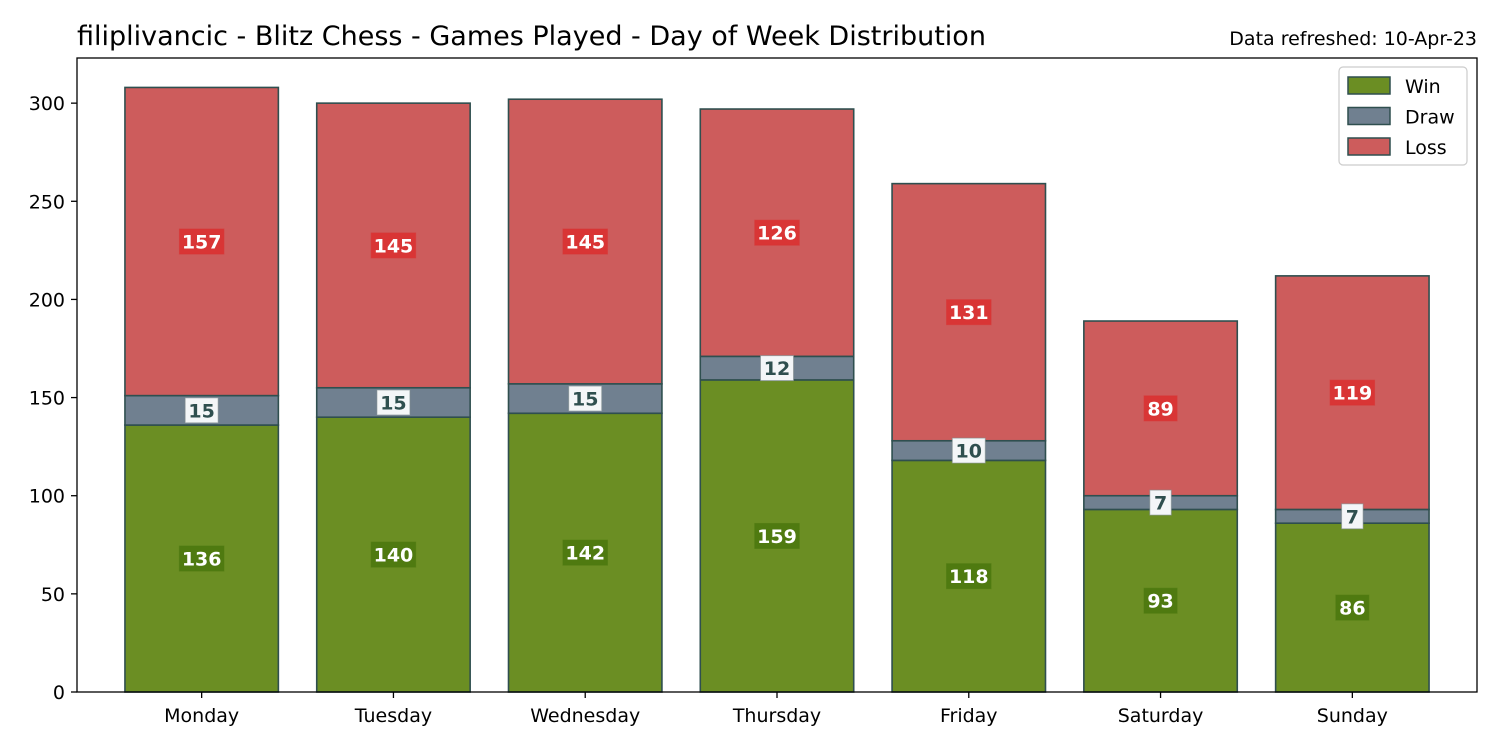 The image size is (1500, 750). I want to click on x-tick-label: Sunday, so click(1352, 716).